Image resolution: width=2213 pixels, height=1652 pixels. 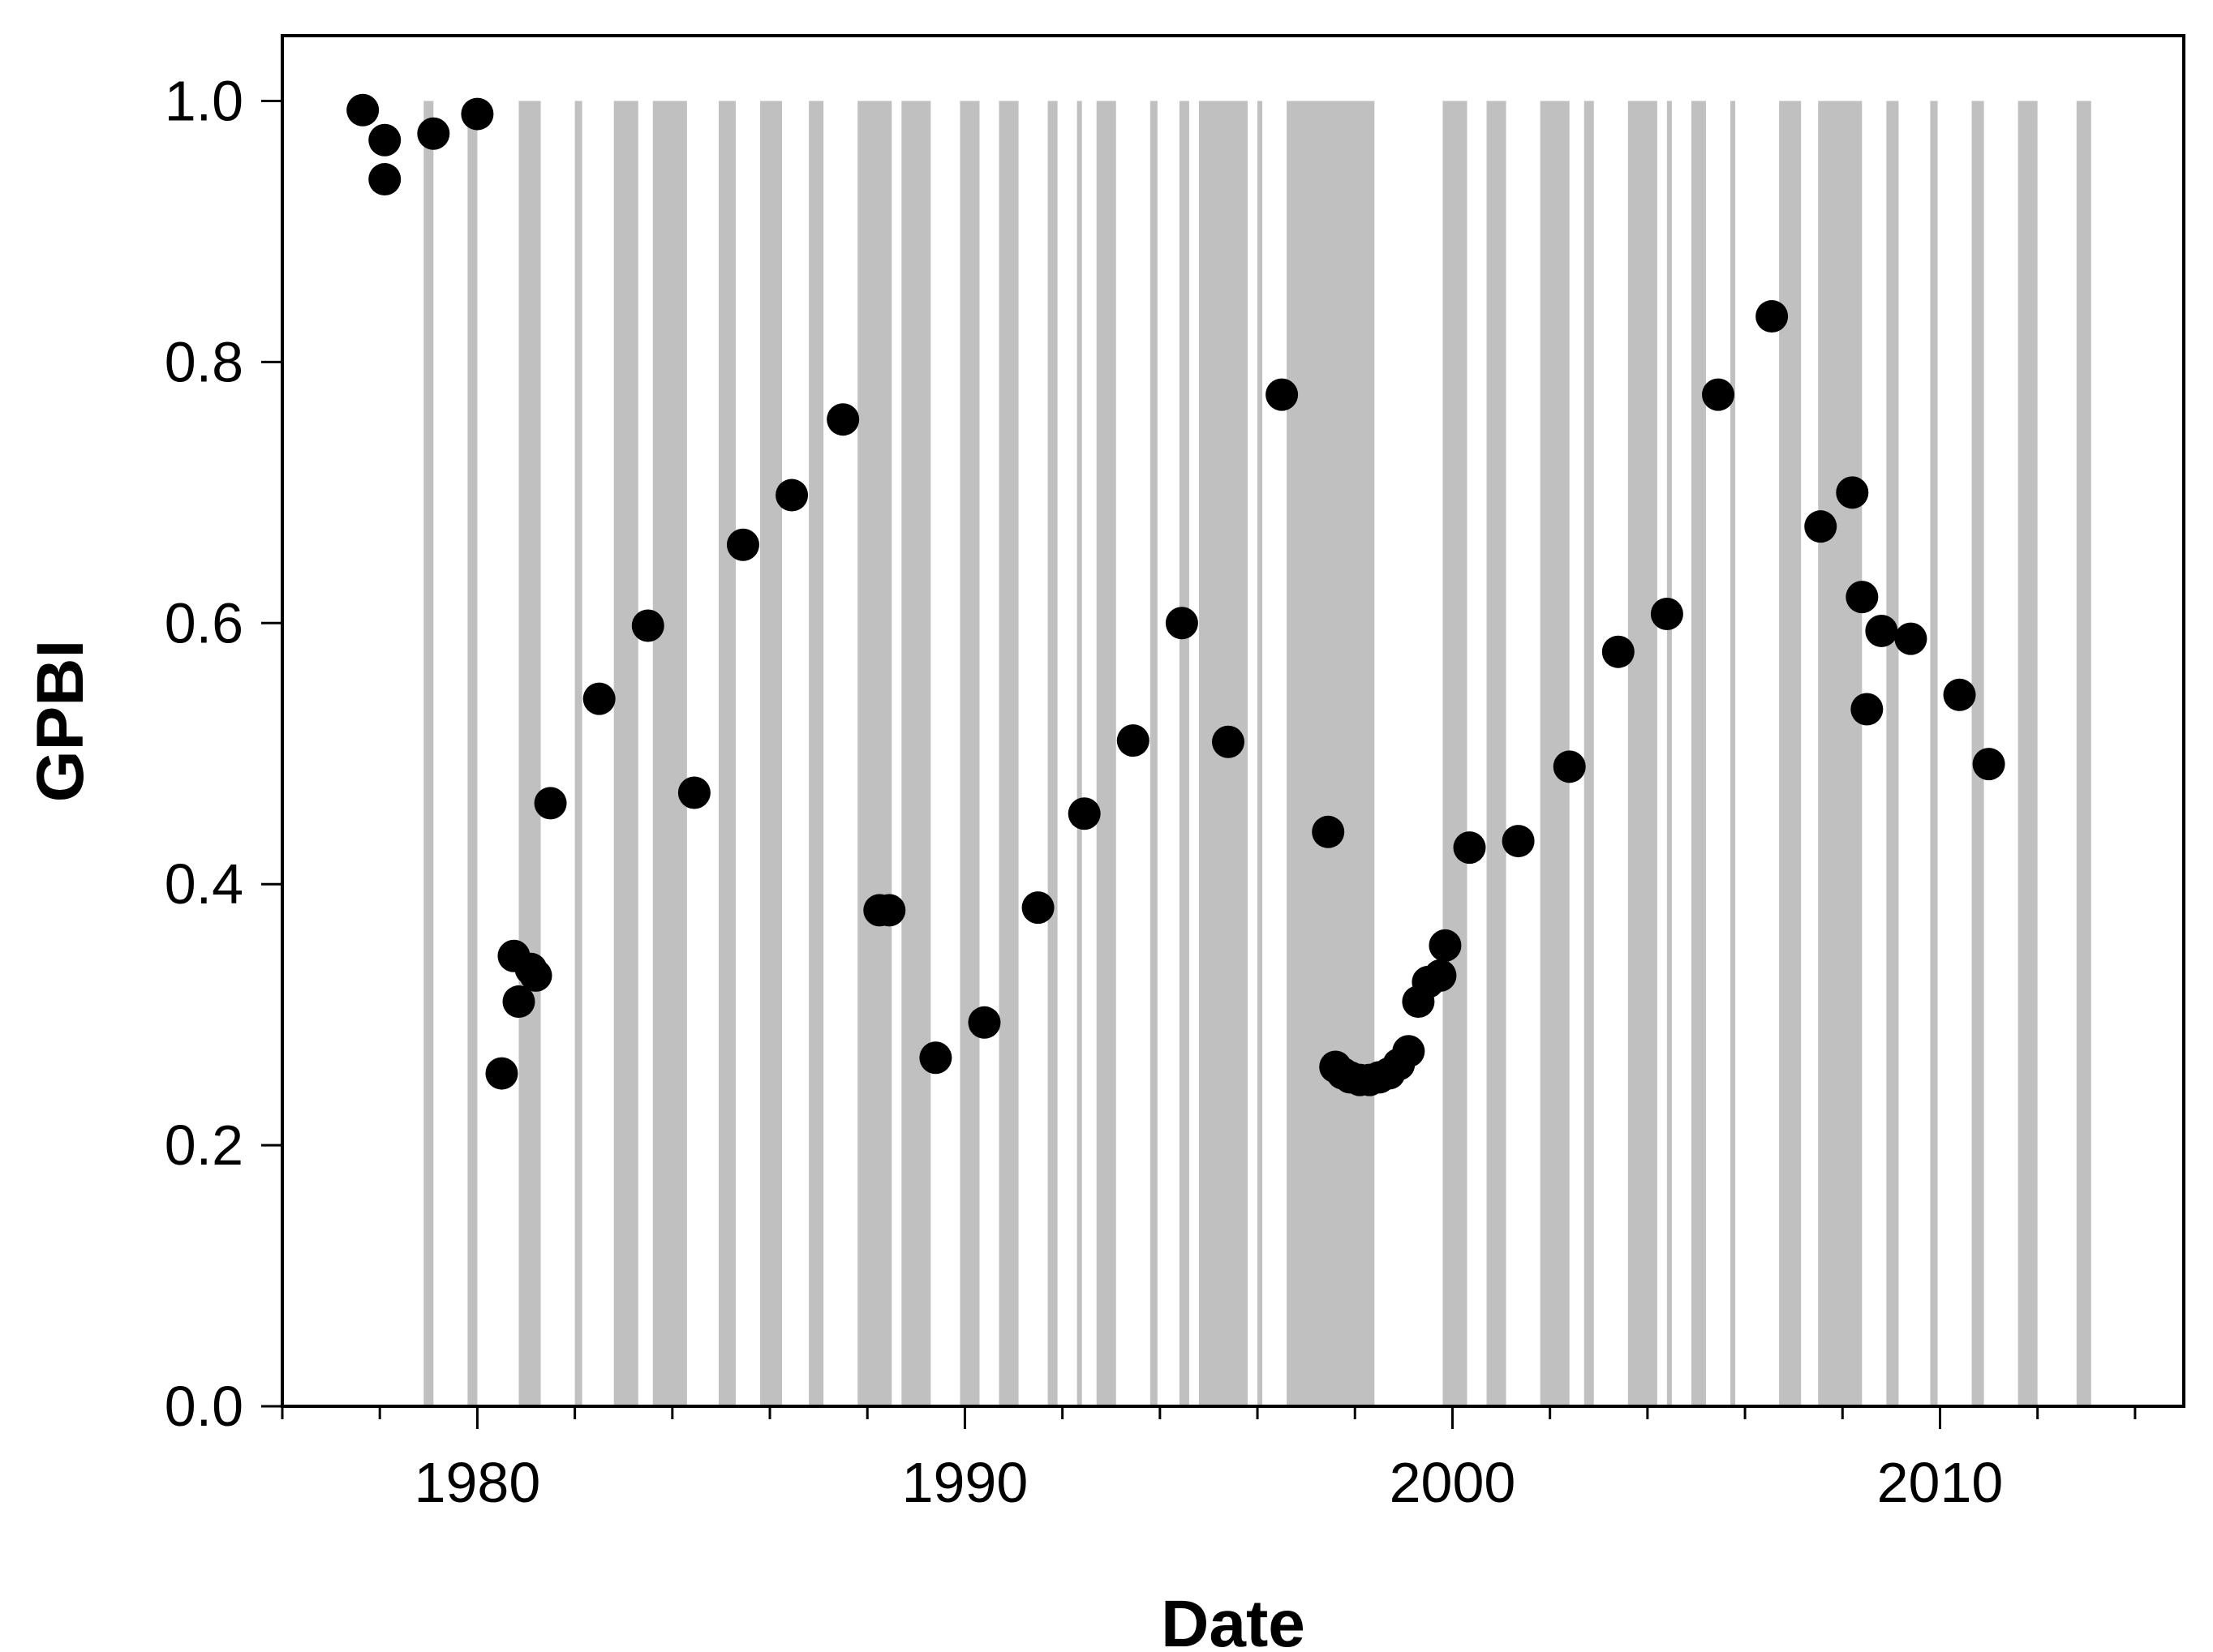 I want to click on y-tick-label: 0.0, so click(x=204, y=1406).